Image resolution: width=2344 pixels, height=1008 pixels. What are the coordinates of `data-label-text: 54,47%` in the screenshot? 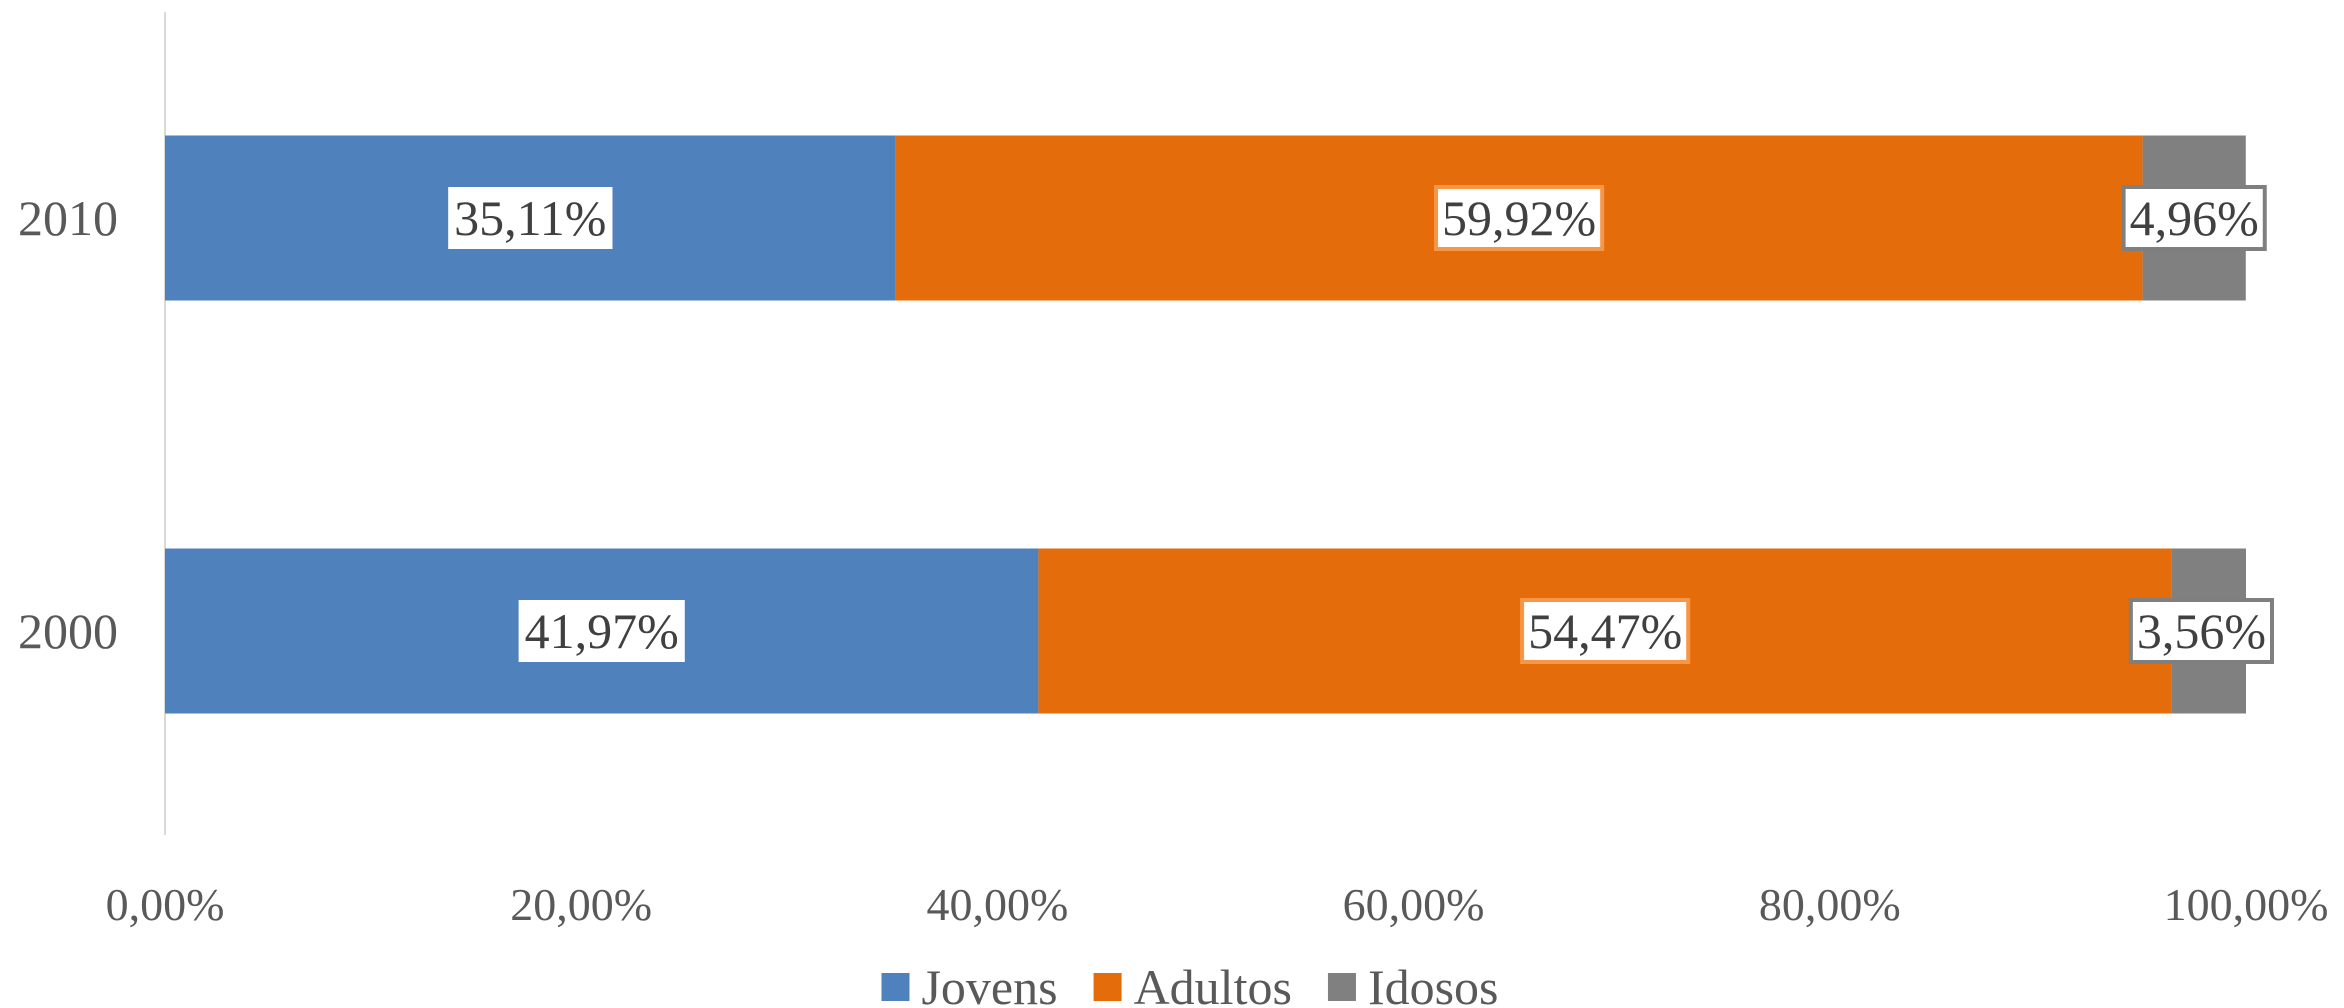 It's located at (1605, 631).